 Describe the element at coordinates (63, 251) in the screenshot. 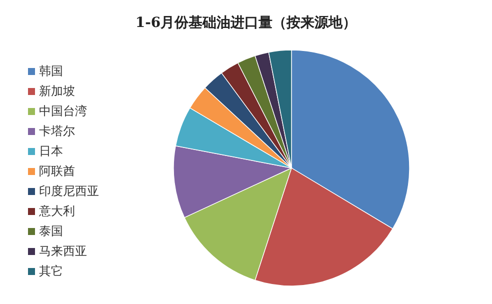

I see `legend-label: 马来西亚` at that location.